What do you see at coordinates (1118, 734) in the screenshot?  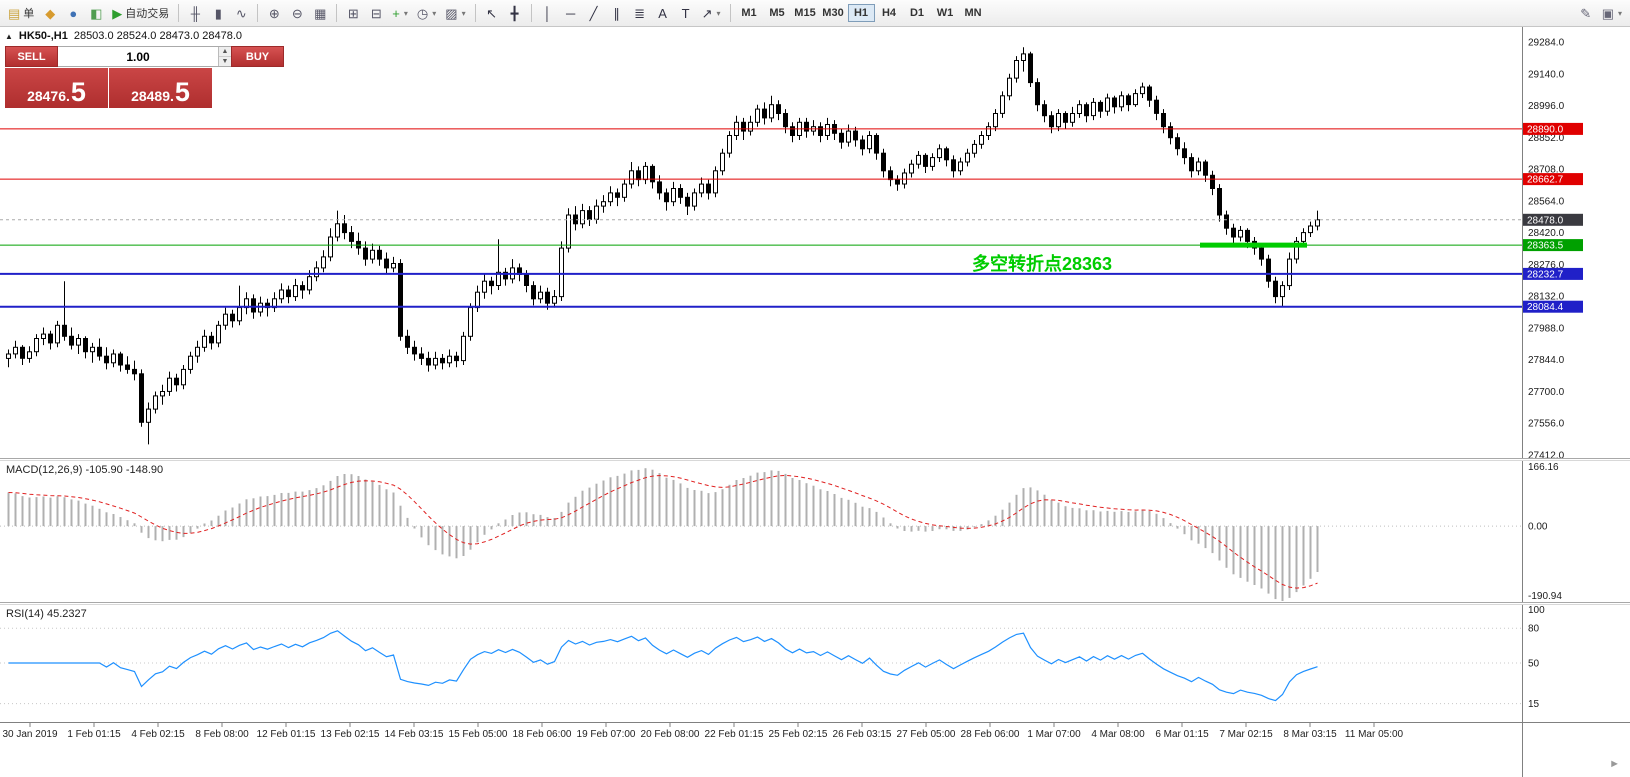 I see `time-axis-label: 4 Mar 08:00` at bounding box center [1118, 734].